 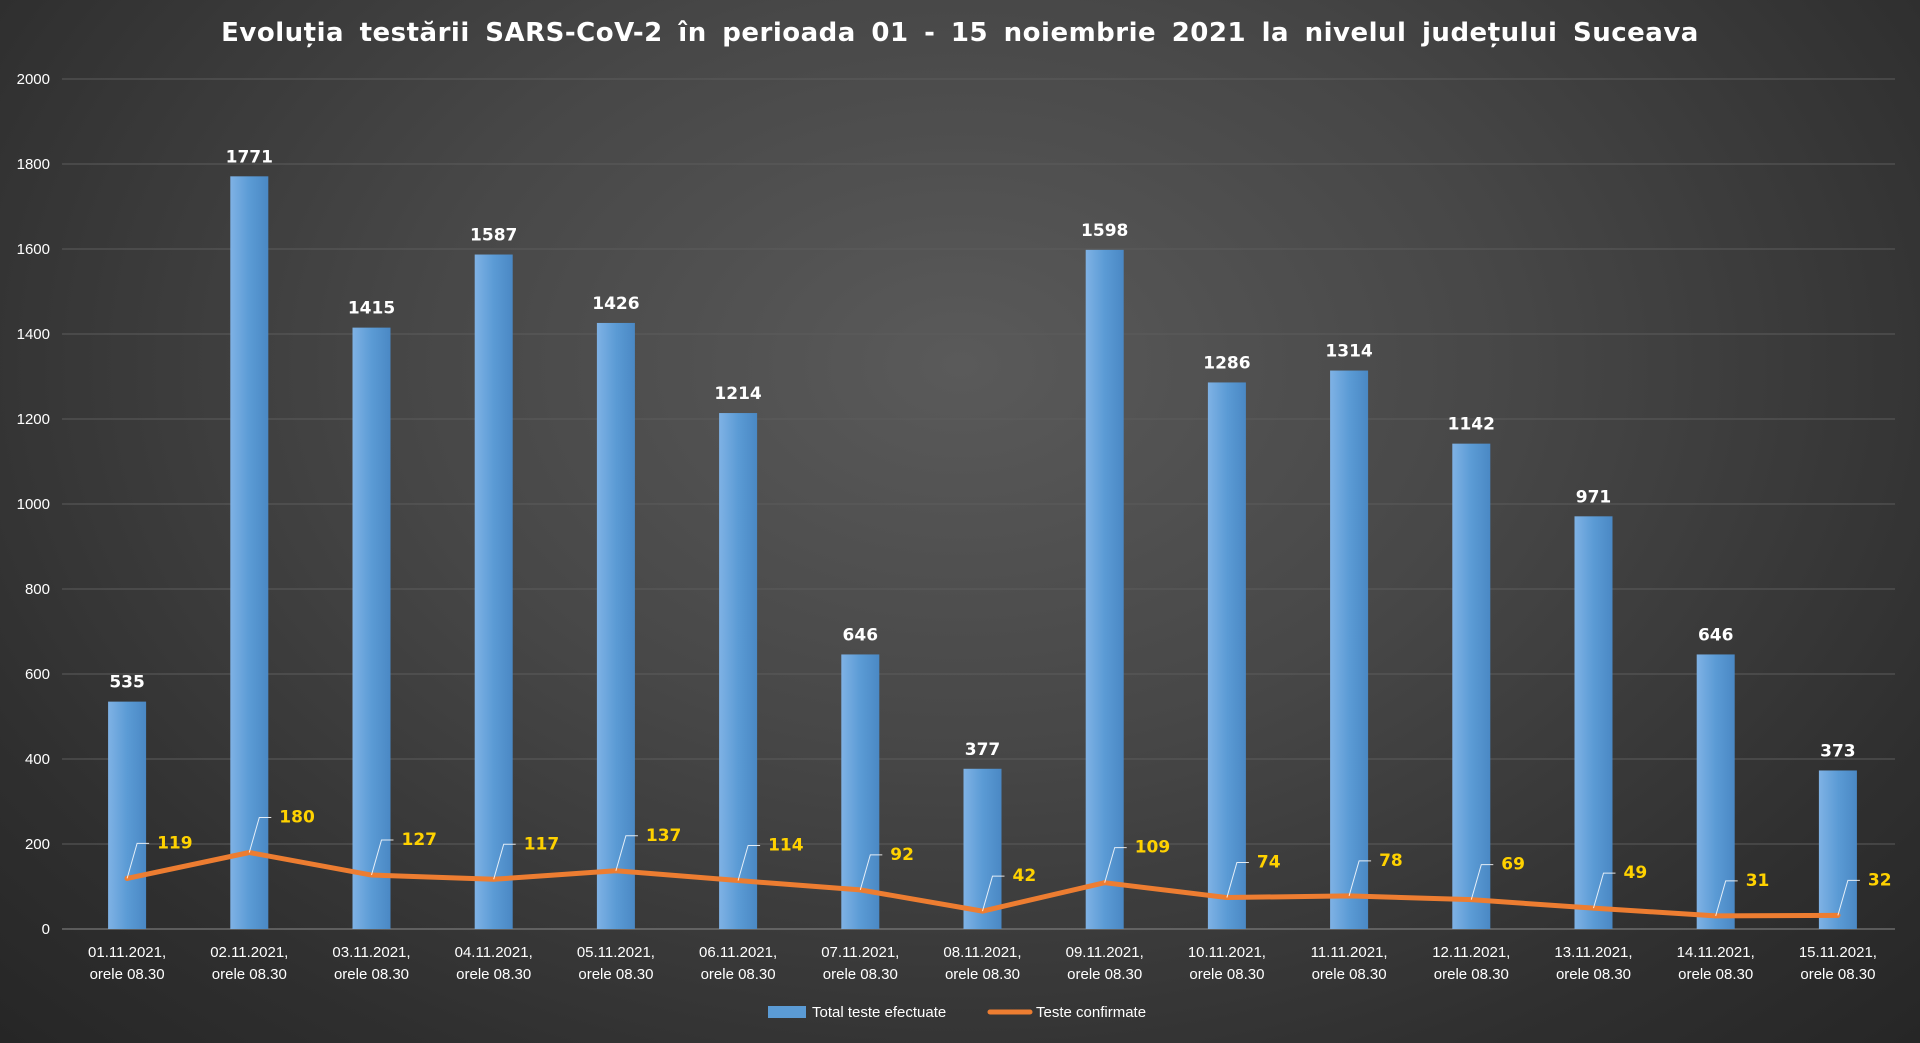 I want to click on y-axis-ticks: 0 200 400 600 800 1000 1200 1400 1600 1800 2000, so click(x=33, y=504).